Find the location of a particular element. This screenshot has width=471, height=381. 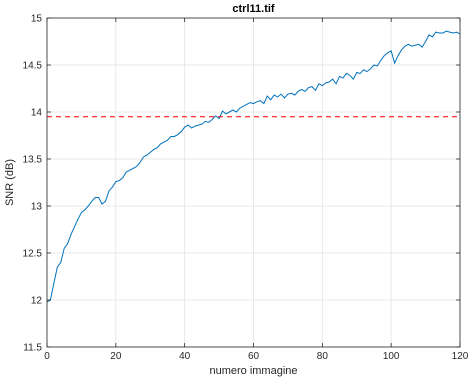

y-tick-label: 14 is located at coordinates (37, 113).